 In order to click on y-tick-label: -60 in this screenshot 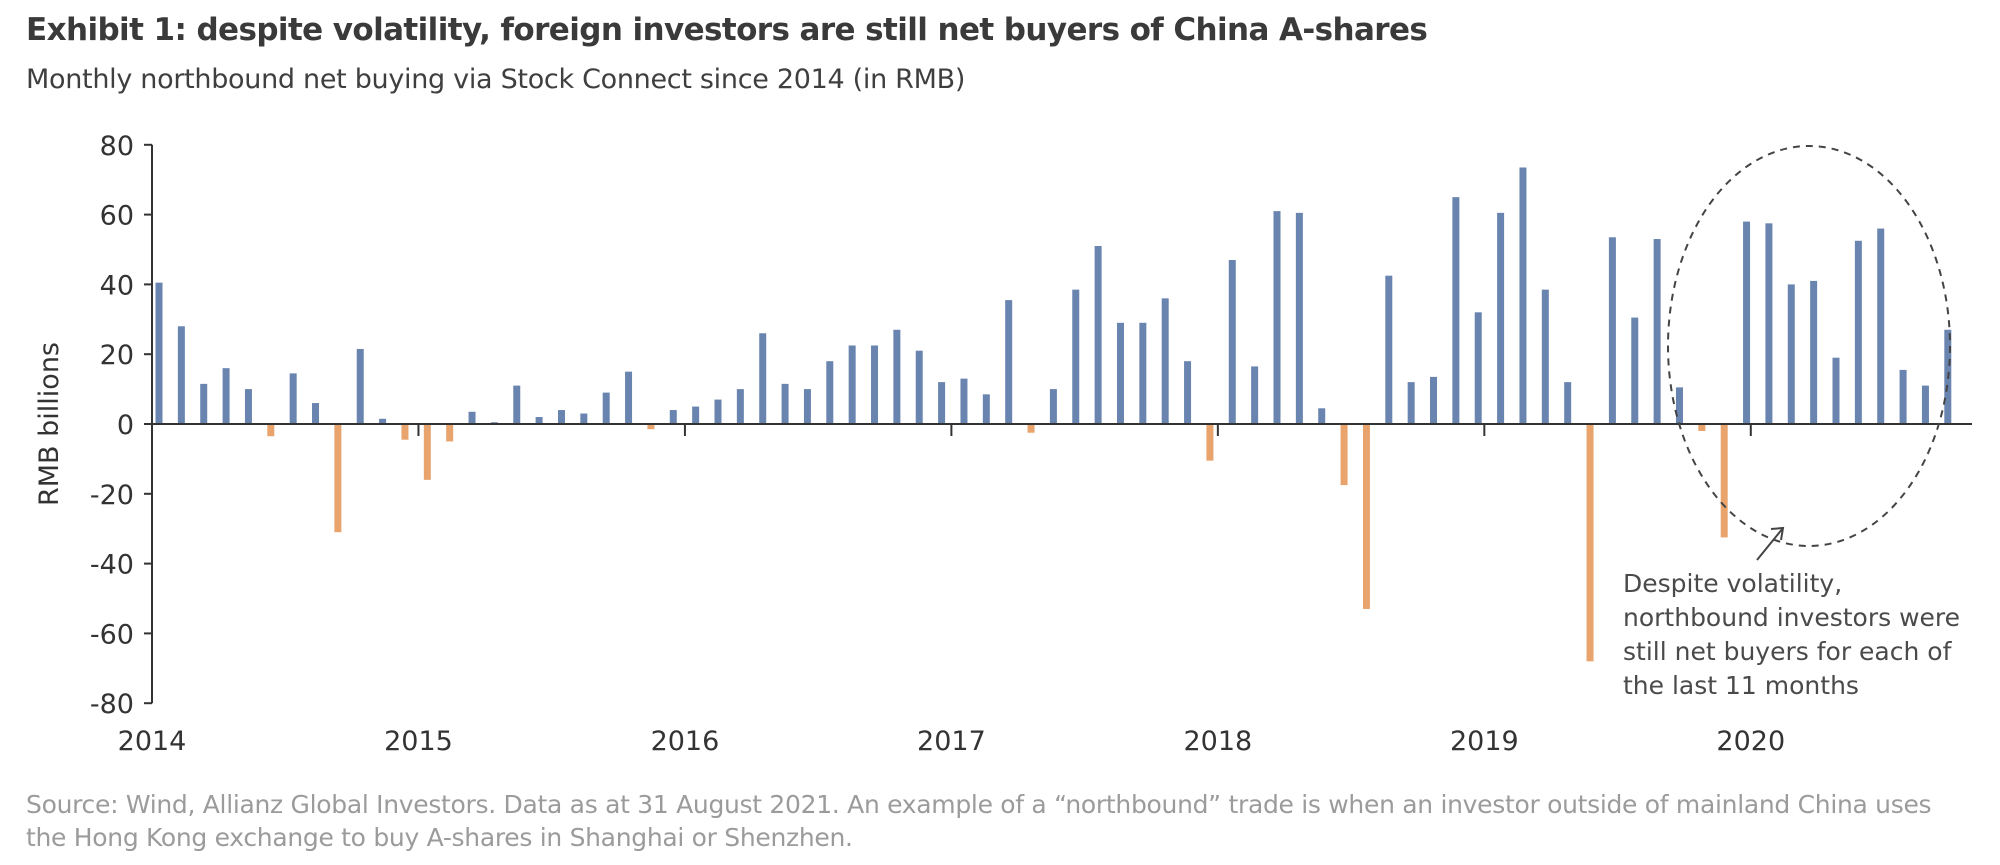, I will do `click(112, 634)`.